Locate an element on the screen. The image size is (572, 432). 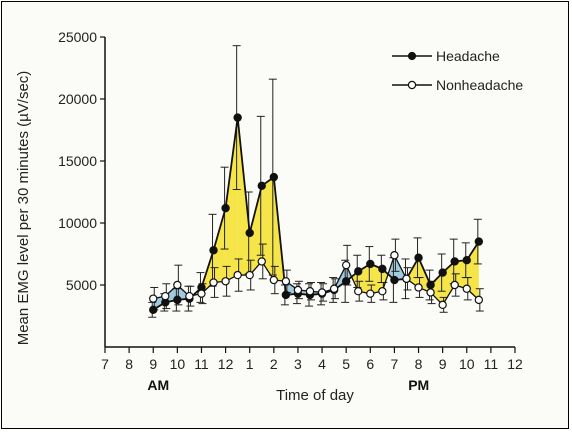
legend: Headache Nonheadache is located at coordinates (457, 70).